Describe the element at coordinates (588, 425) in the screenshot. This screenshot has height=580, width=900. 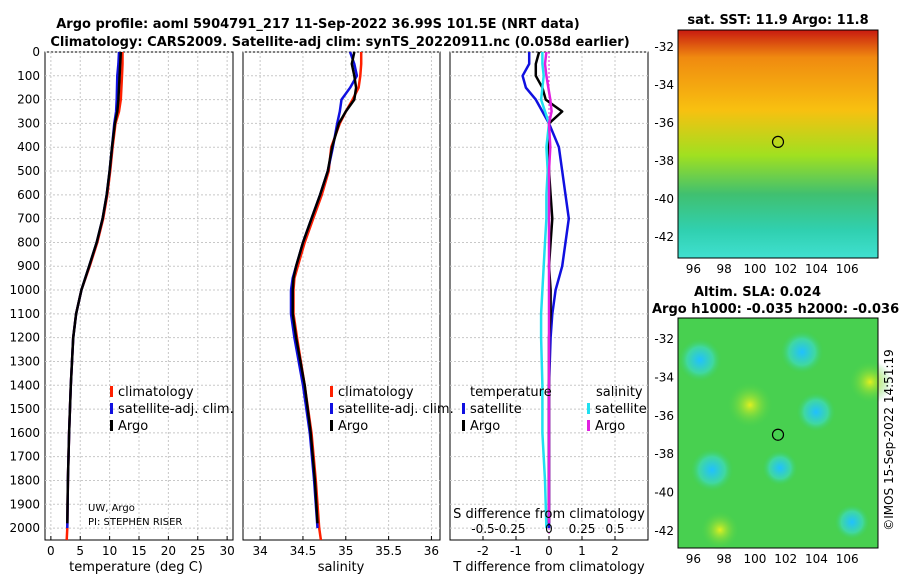
I see `legend-swatch-s-argo` at that location.